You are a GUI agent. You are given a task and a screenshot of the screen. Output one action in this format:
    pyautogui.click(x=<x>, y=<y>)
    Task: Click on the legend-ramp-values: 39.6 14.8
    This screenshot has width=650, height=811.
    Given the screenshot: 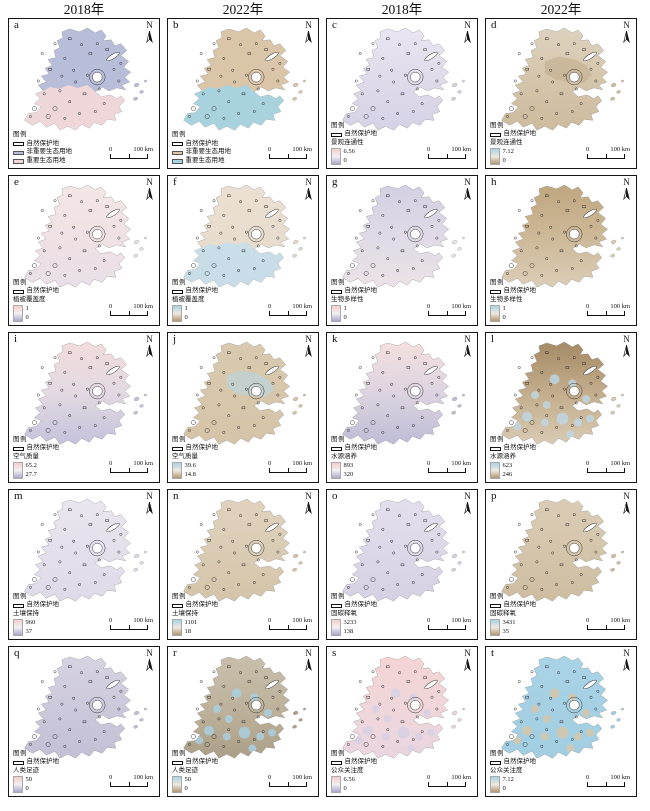 What is the action you would take?
    pyautogui.click(x=190, y=471)
    